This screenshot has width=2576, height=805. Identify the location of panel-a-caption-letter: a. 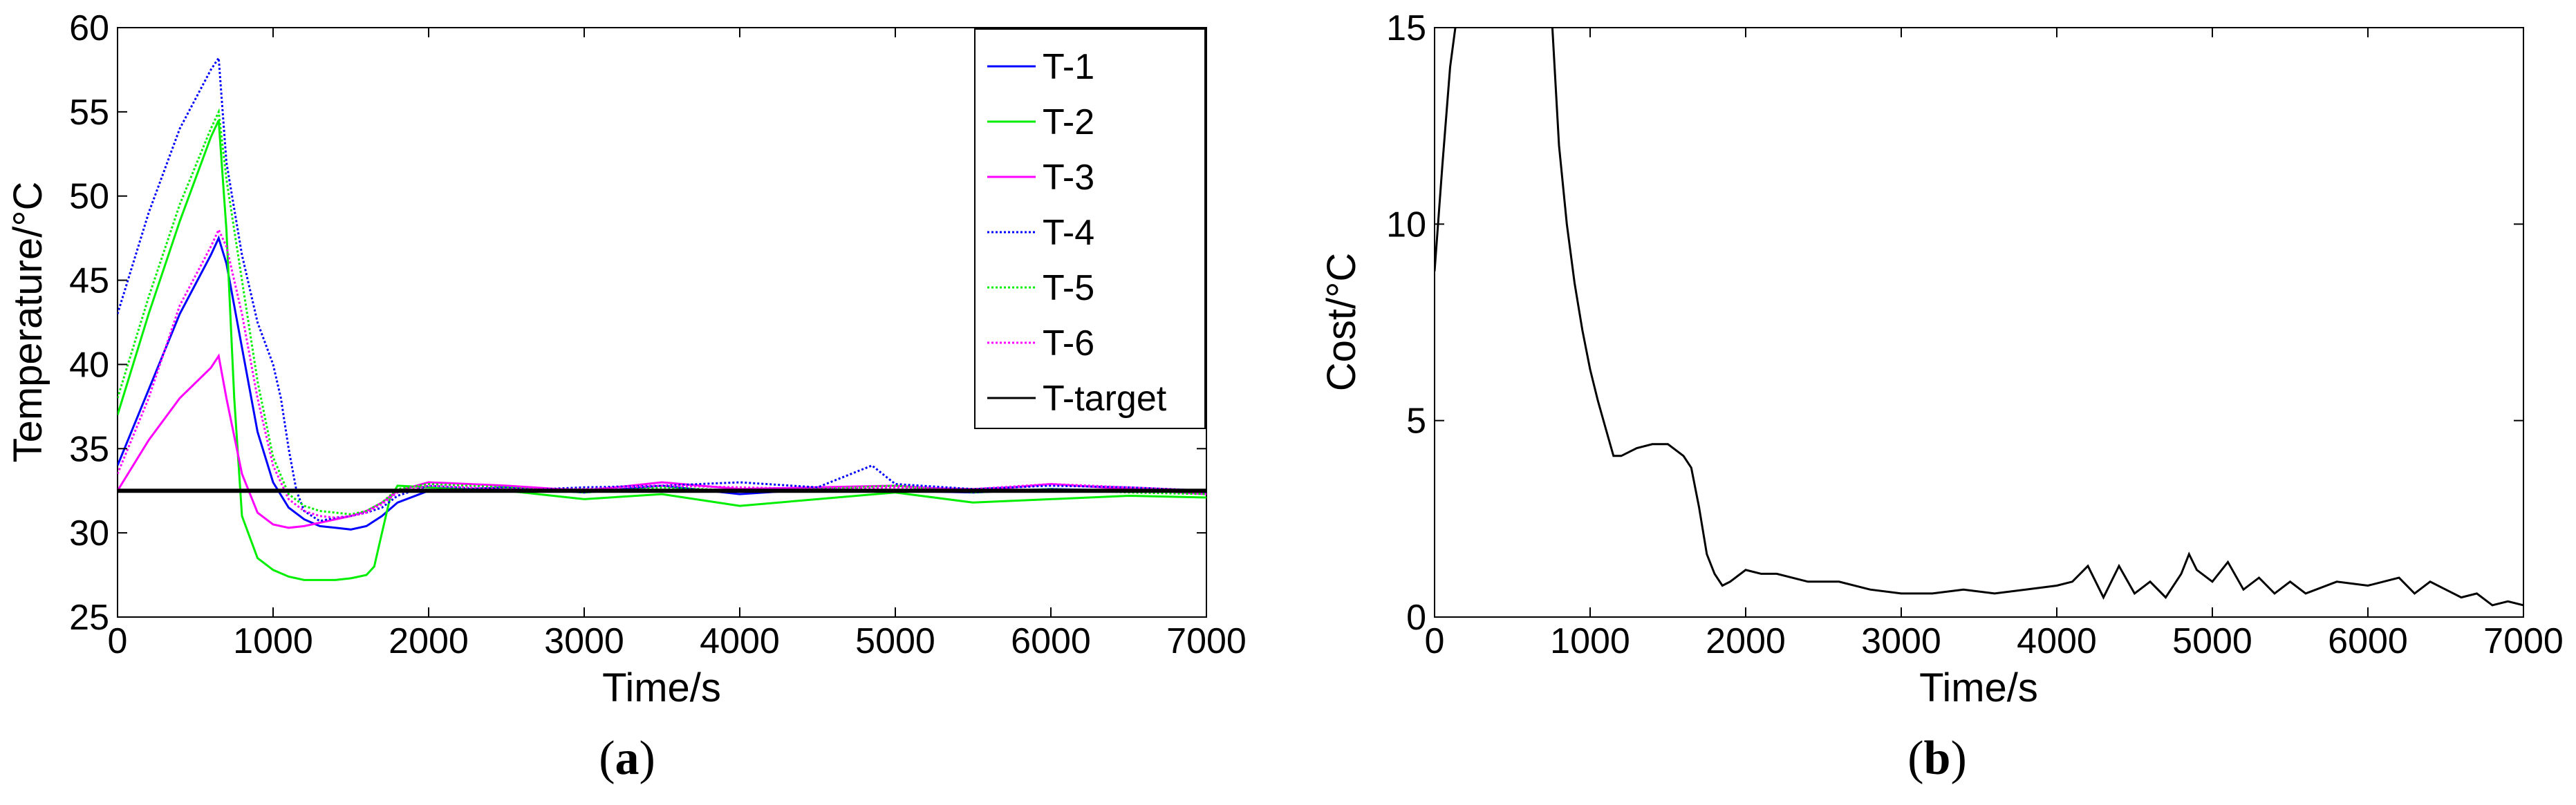
(627, 758).